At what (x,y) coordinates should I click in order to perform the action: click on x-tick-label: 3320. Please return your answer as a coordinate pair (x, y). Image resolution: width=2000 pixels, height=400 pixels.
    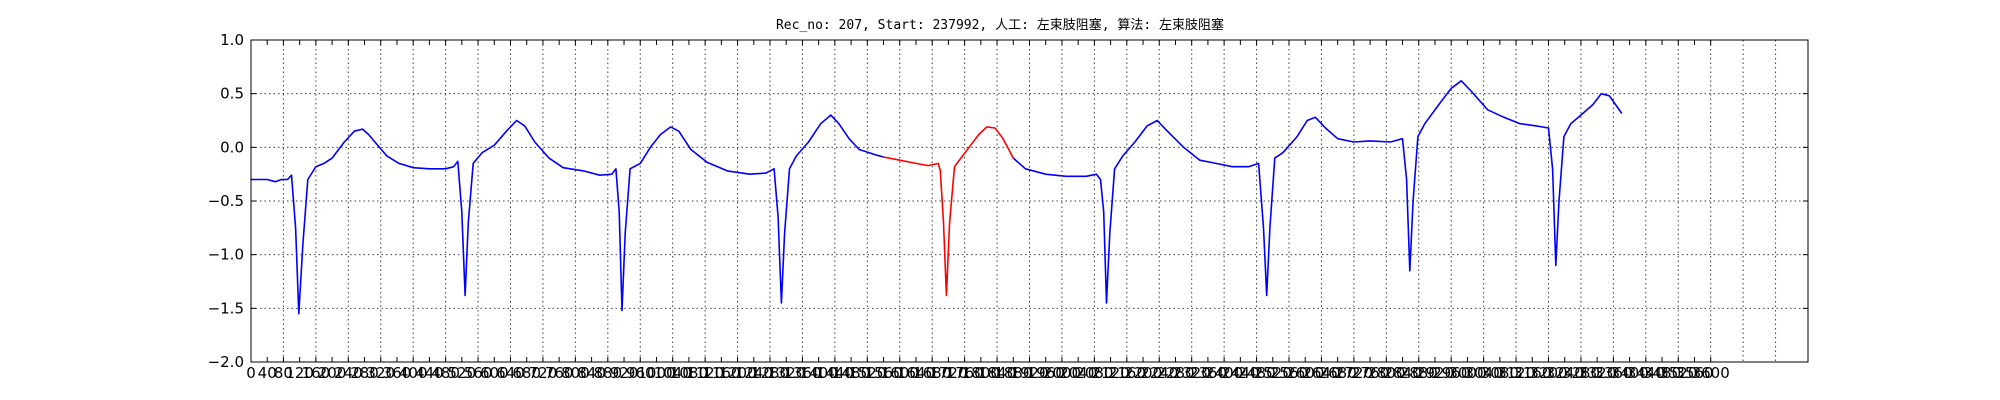
    Looking at the image, I should click on (1597, 373).